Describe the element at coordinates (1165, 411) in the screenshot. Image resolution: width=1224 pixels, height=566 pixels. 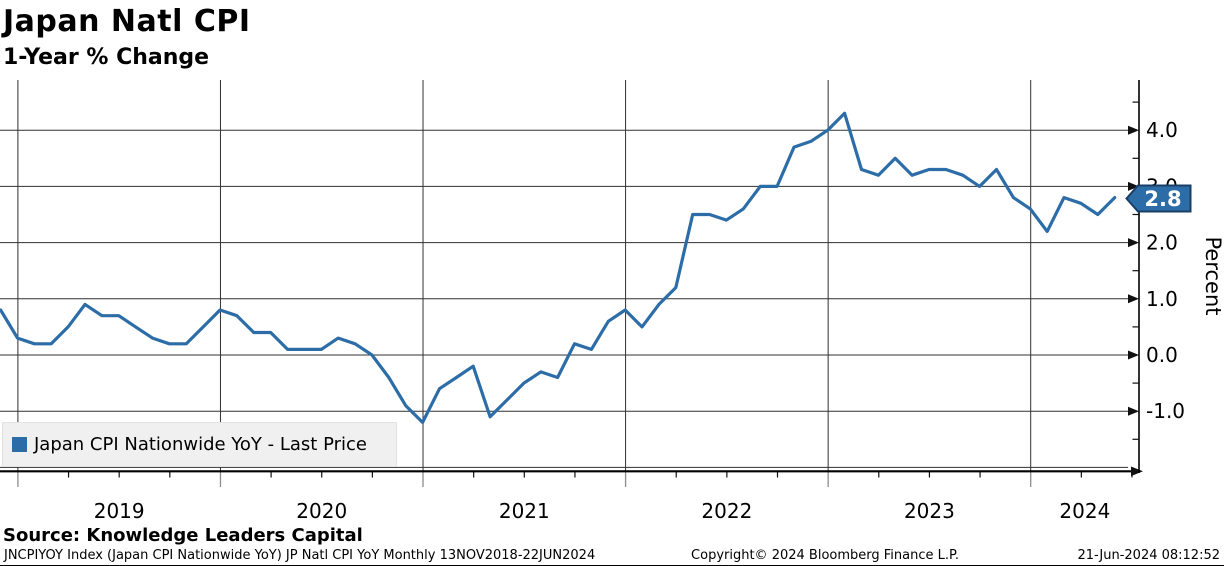
I see `y-tick-label: -1.0` at that location.